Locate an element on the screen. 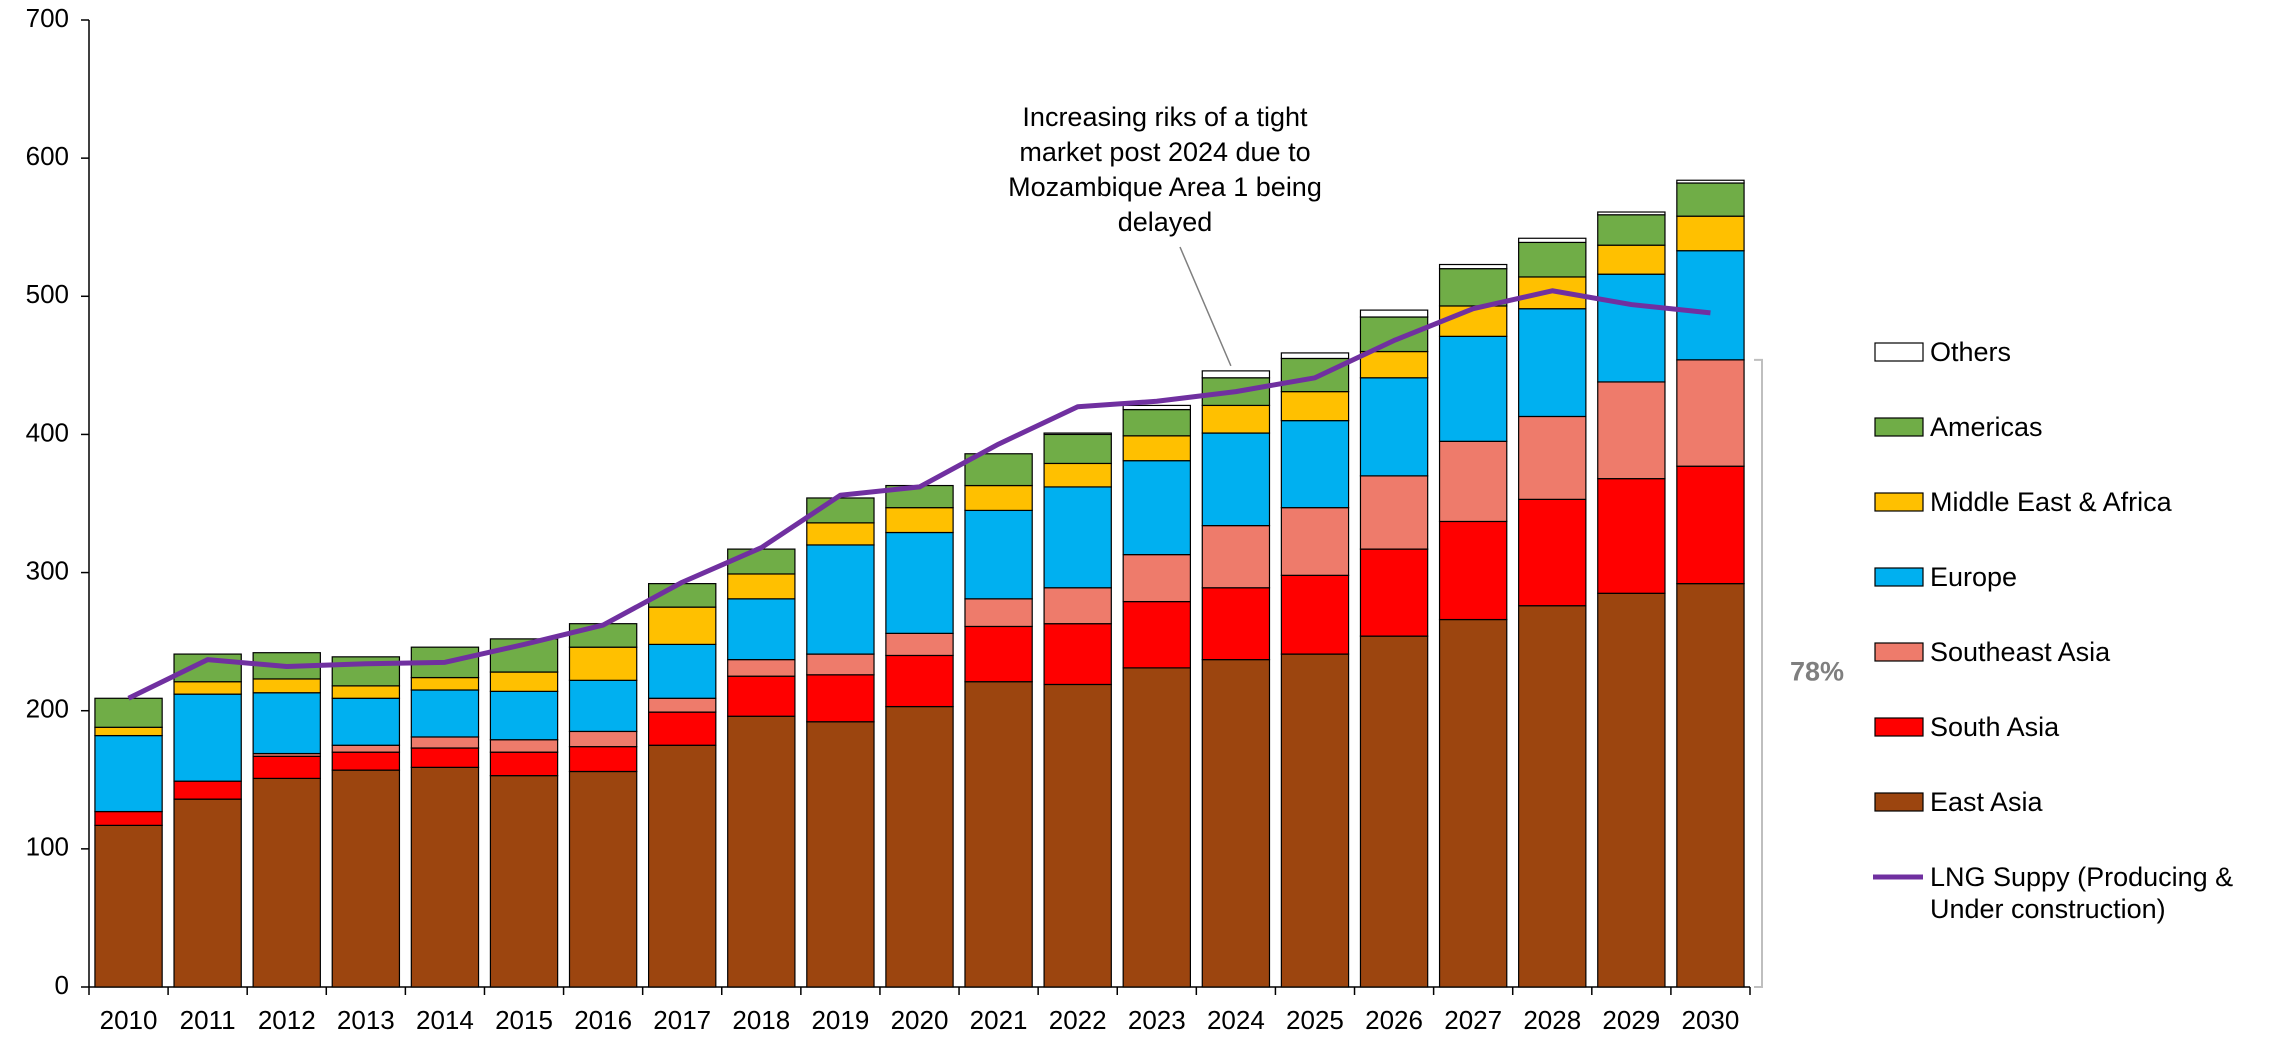  legend-label: Americas is located at coordinates (1986, 427).